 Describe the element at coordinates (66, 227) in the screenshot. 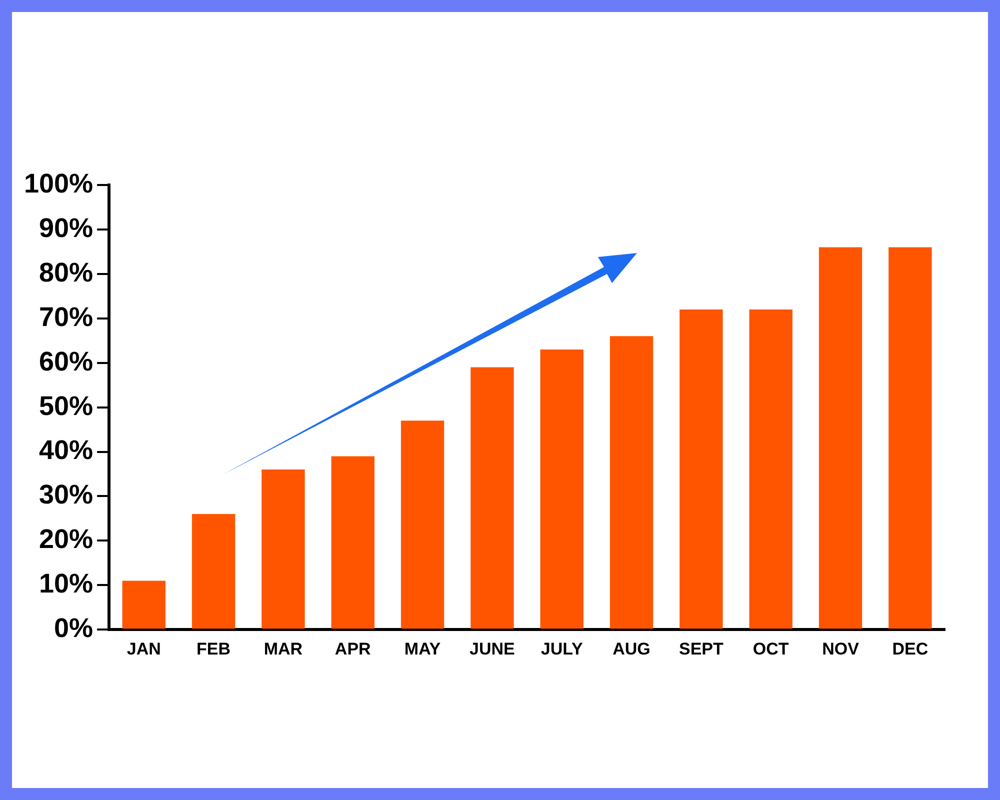

I see `y-tick-label: 90%` at that location.